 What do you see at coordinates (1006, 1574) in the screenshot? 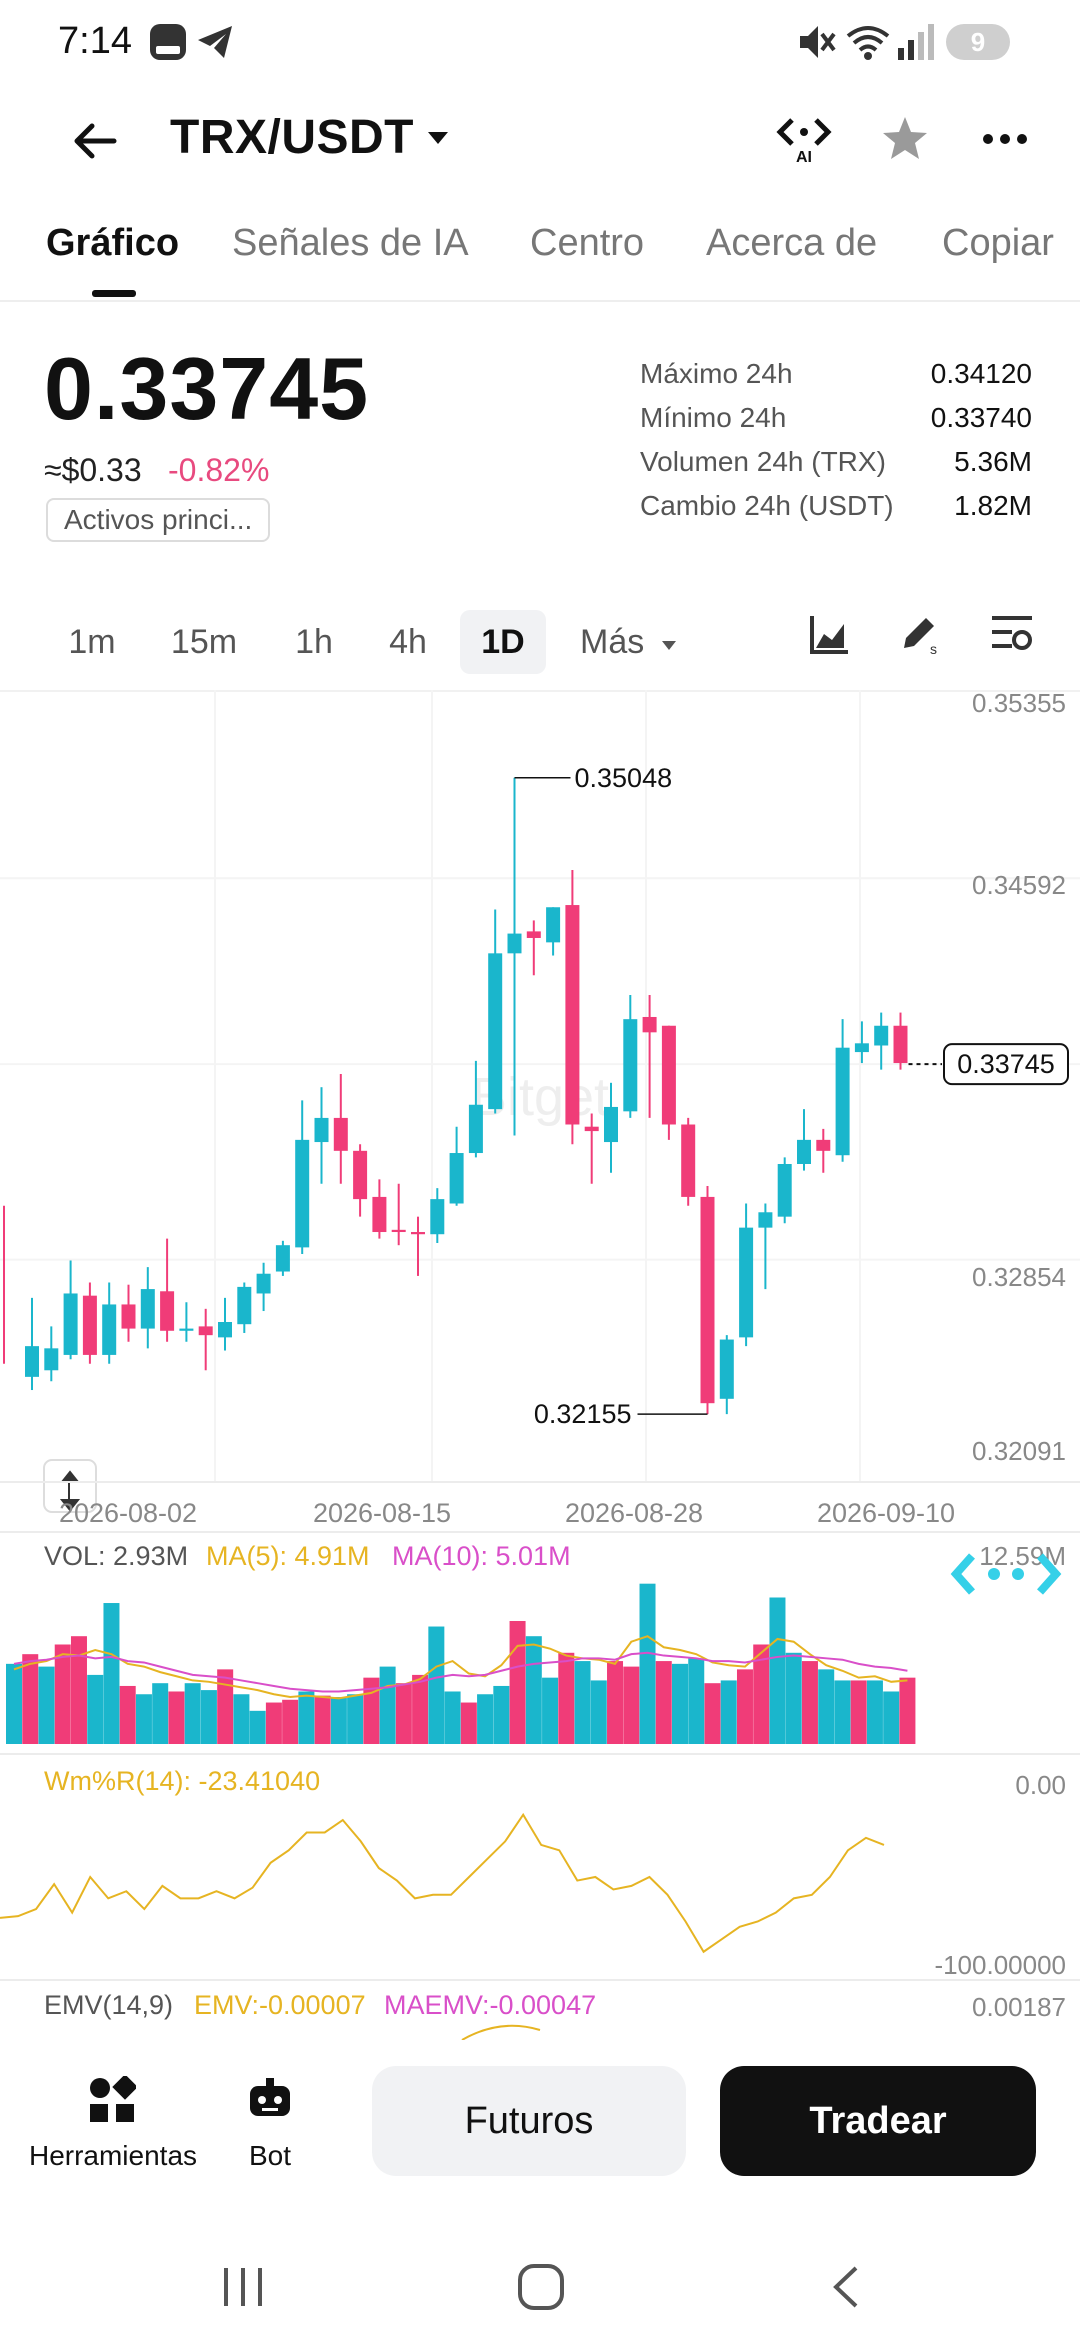
I see `scroll-to-latest-button` at bounding box center [1006, 1574].